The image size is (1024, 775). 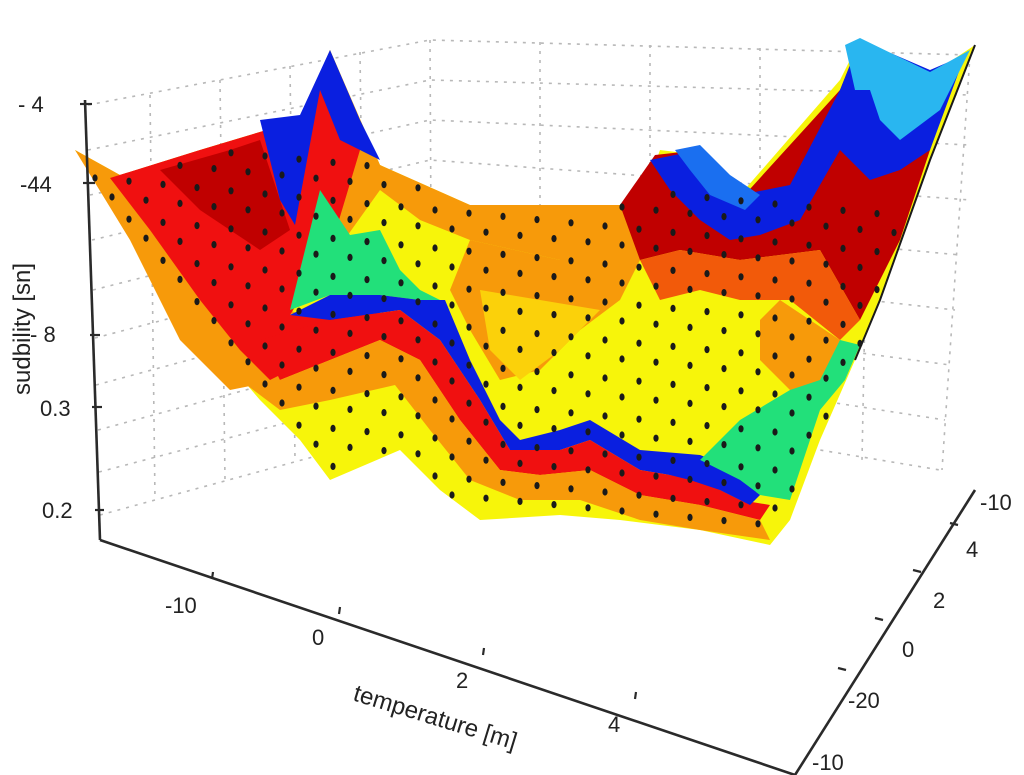 I want to click on y-tick-label: -10, so click(x=996, y=502).